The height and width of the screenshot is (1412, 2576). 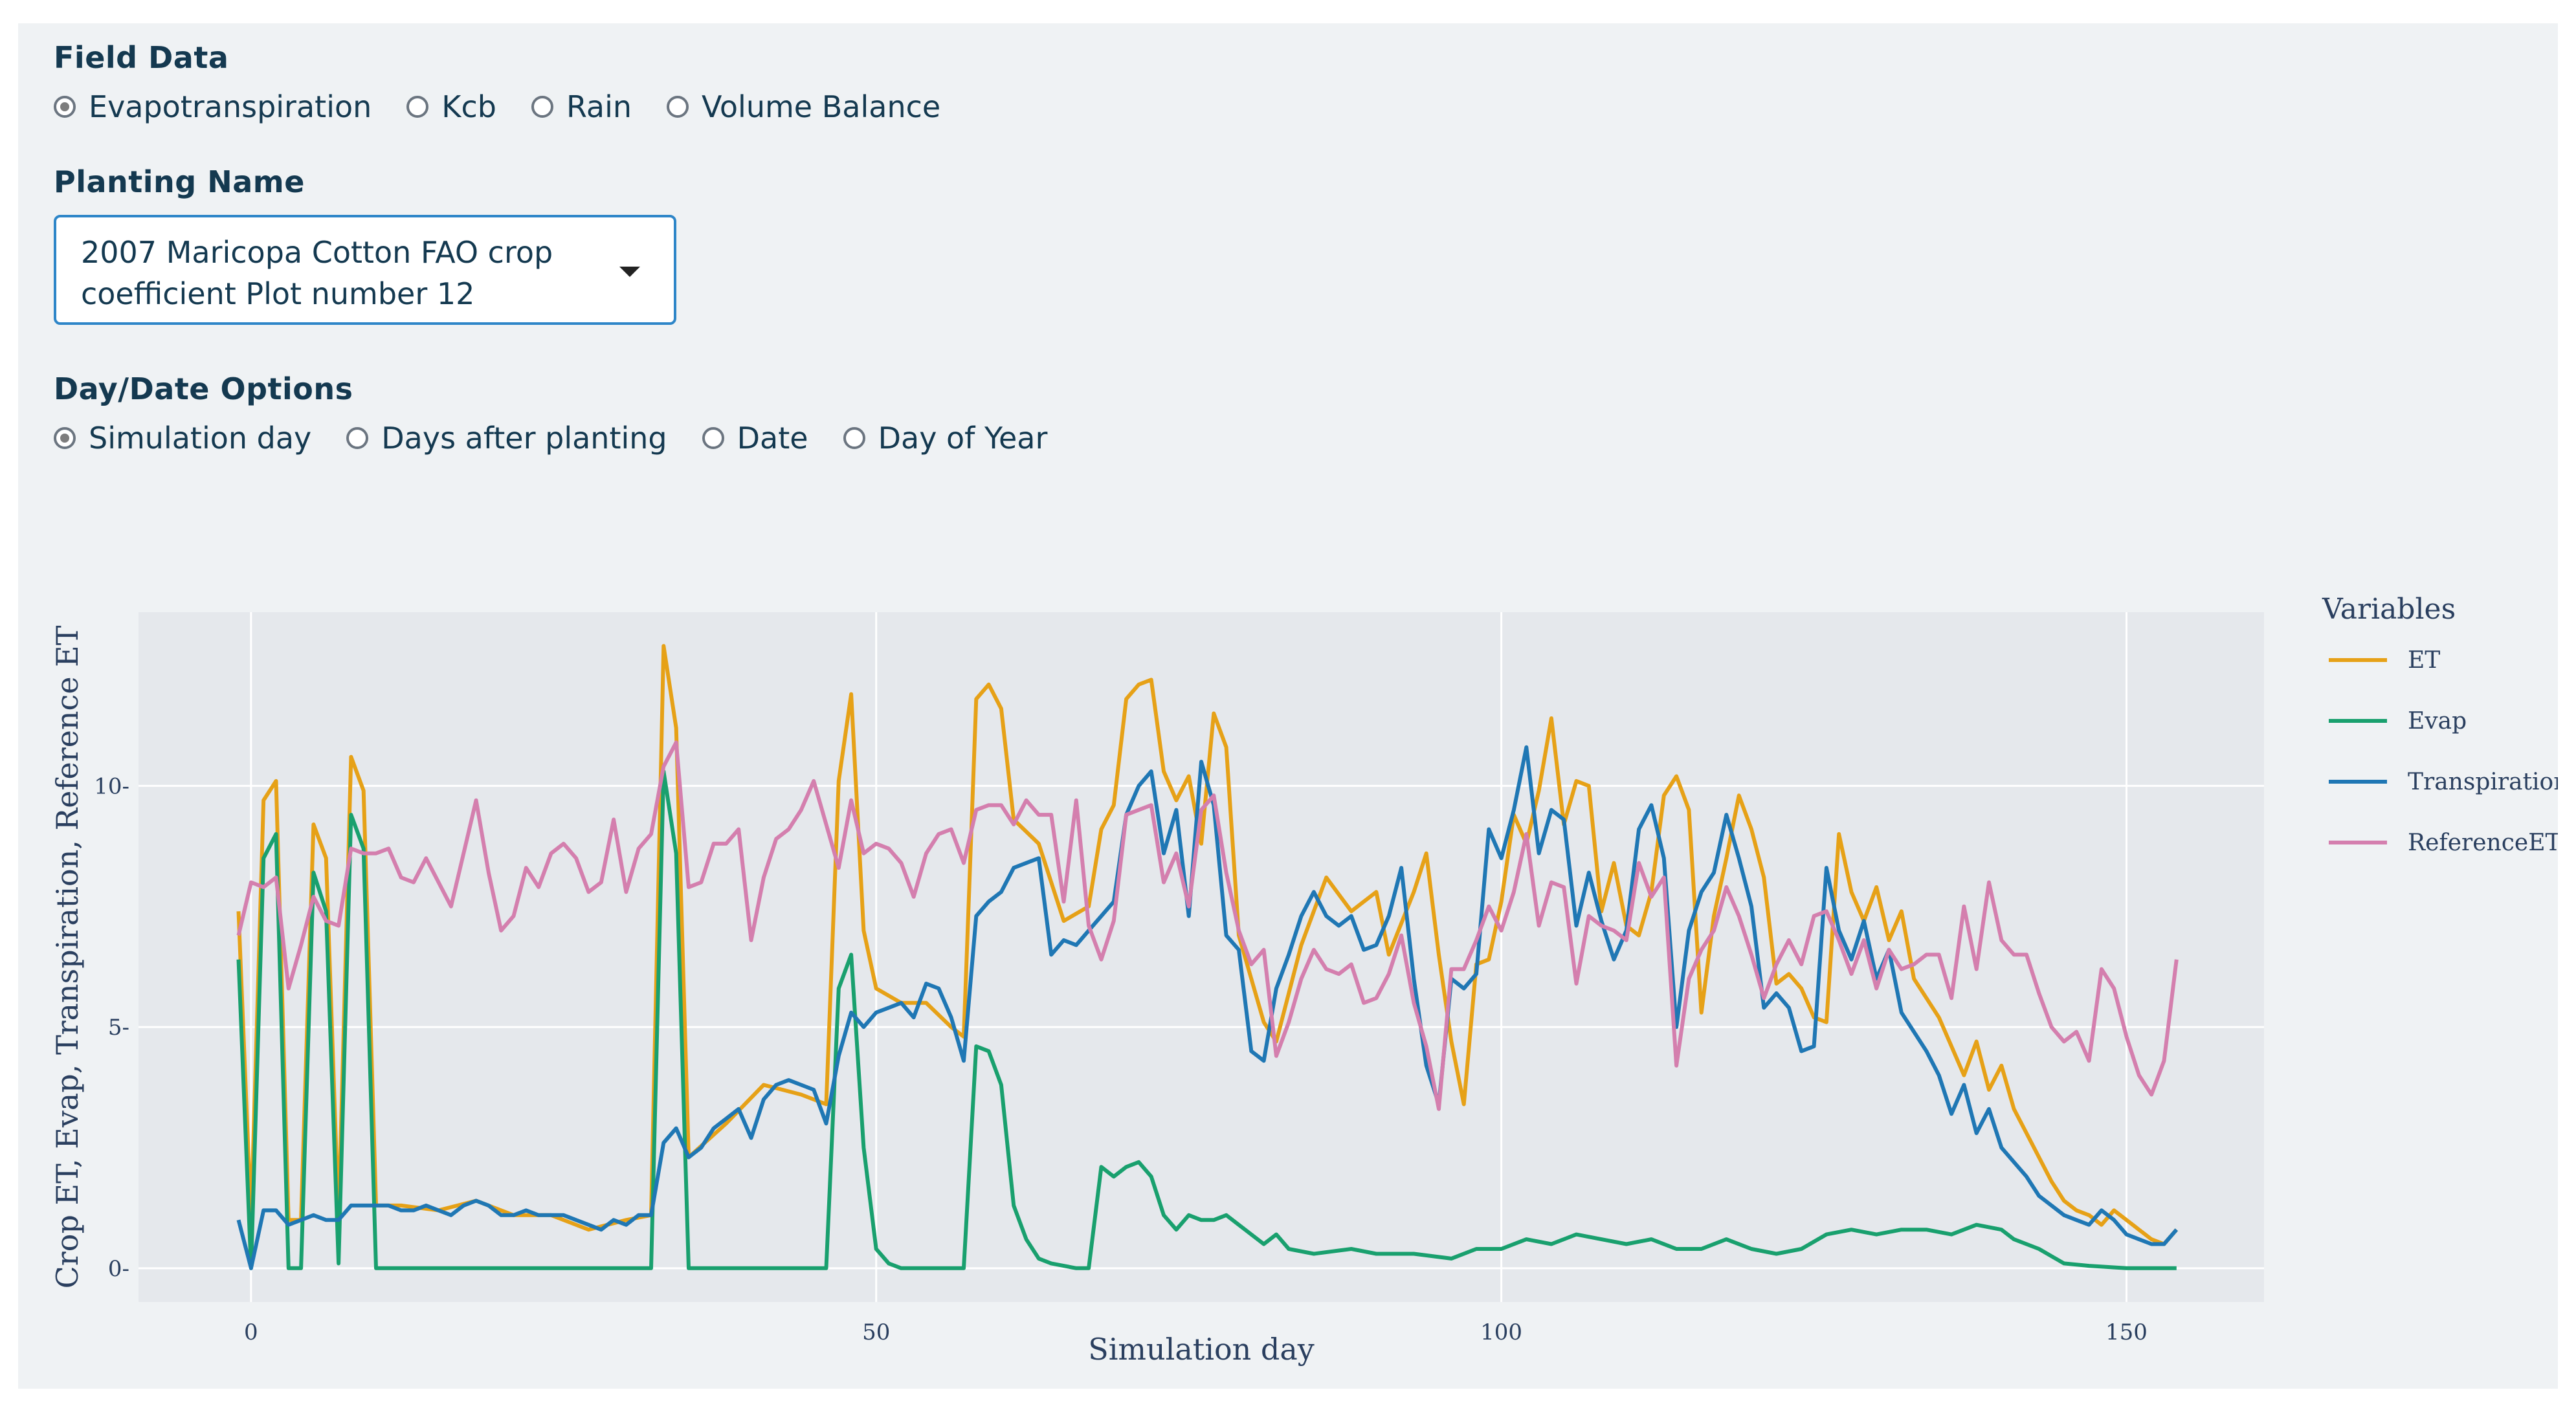 I want to click on radio-evapotranspiration: Evapotranspiration, so click(x=213, y=106).